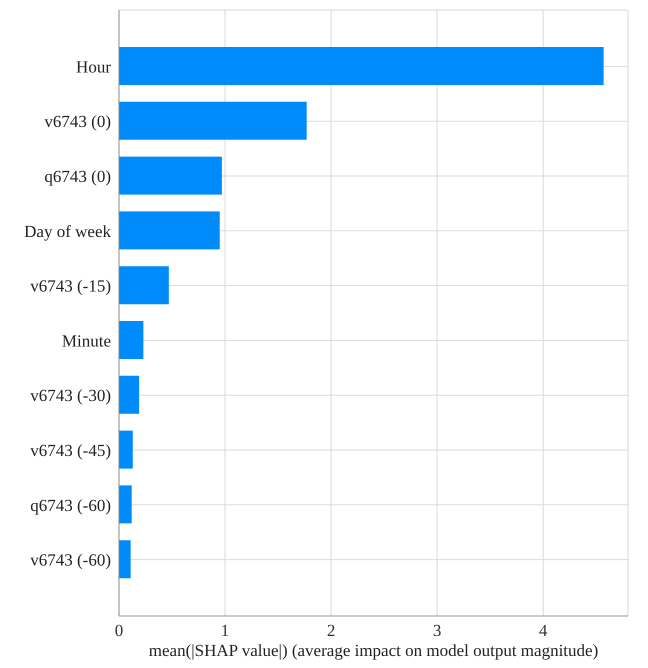 This screenshot has width=648, height=668. Describe the element at coordinates (77, 122) in the screenshot. I see `y-tick-label: v6743 (0)` at that location.